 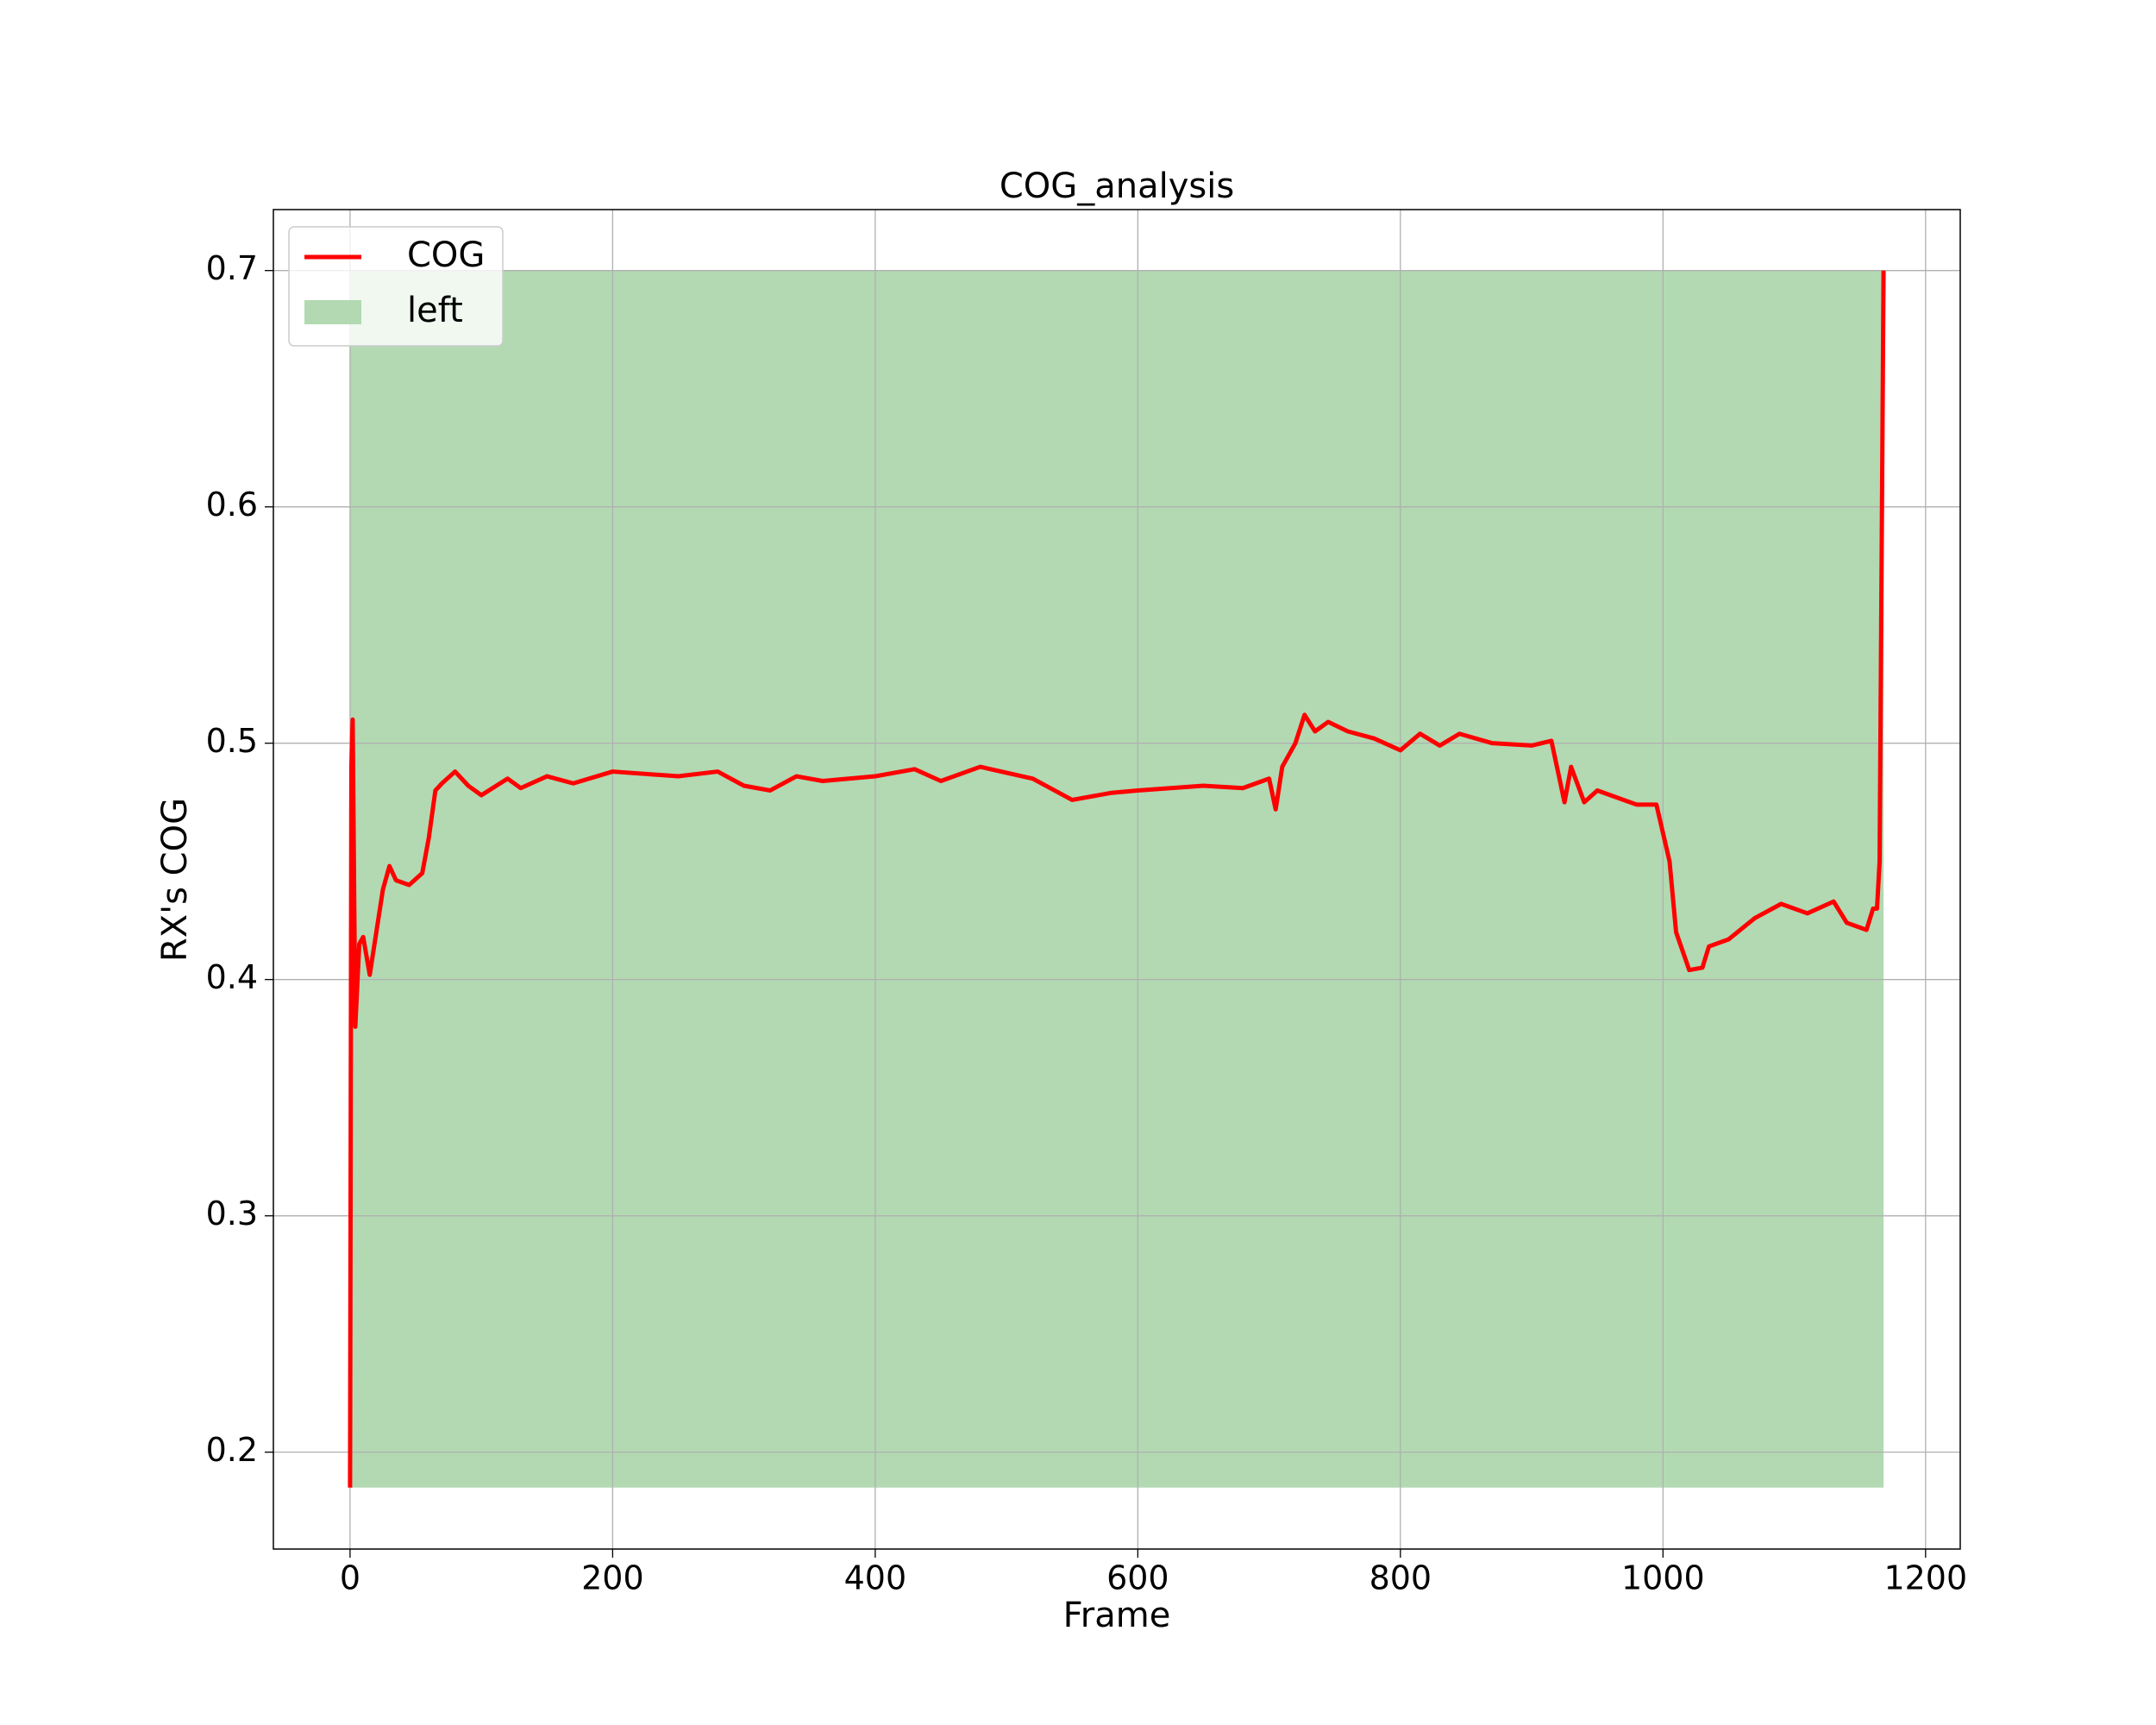 What do you see at coordinates (232, 1214) in the screenshot?
I see `y-tick-label: 0.3` at bounding box center [232, 1214].